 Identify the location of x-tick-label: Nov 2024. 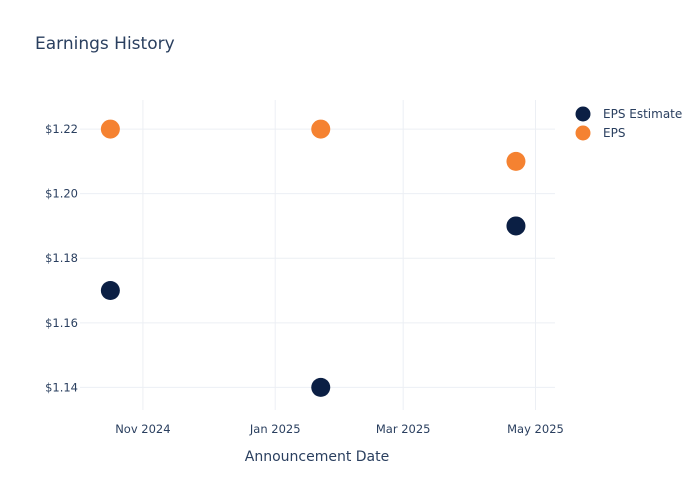
(142, 429).